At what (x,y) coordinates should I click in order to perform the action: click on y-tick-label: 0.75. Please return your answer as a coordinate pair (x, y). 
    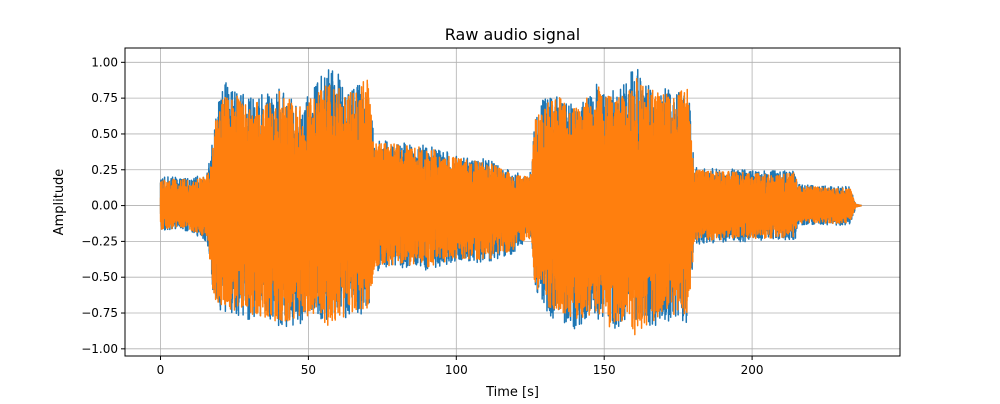
    Looking at the image, I should click on (104, 98).